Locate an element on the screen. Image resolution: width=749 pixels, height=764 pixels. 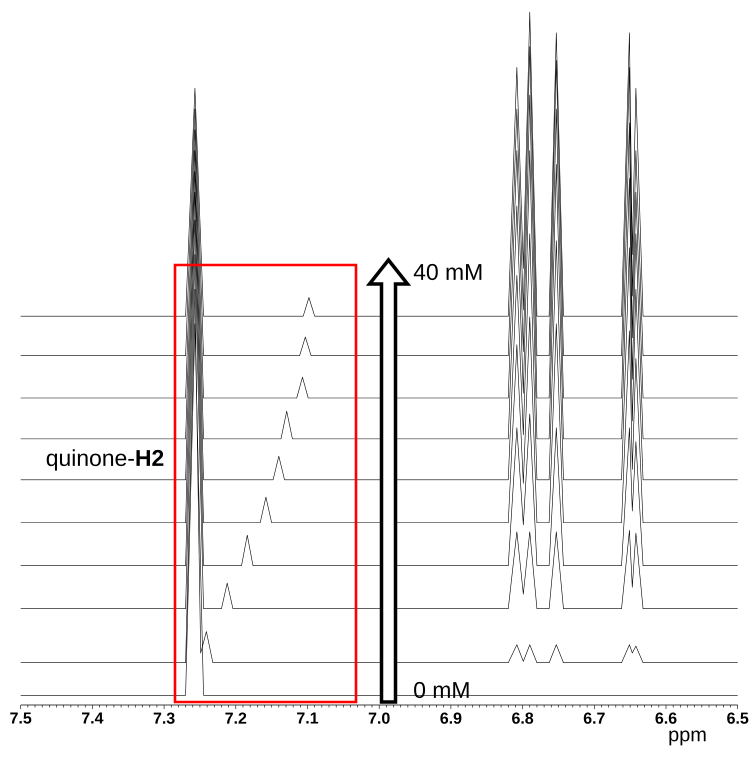
x-tick-label: 7.1 is located at coordinates (307, 718).